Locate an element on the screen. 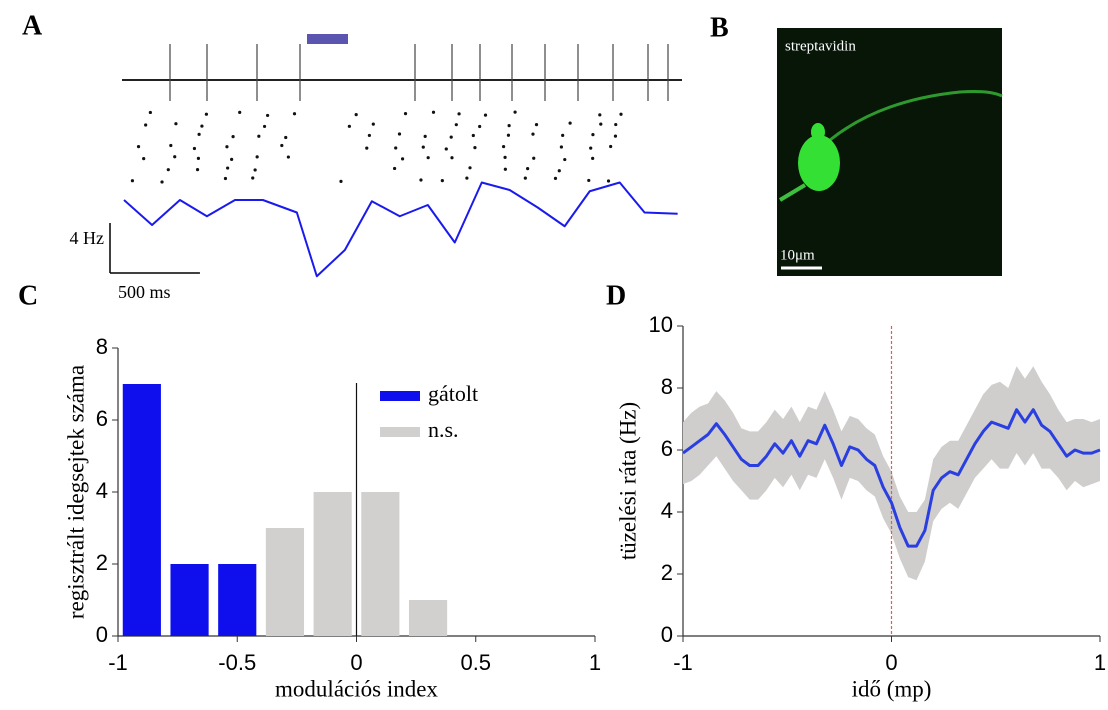 Image resolution: width=1108 pixels, height=710 pixels. scale-label: 10μm is located at coordinates (797, 255).